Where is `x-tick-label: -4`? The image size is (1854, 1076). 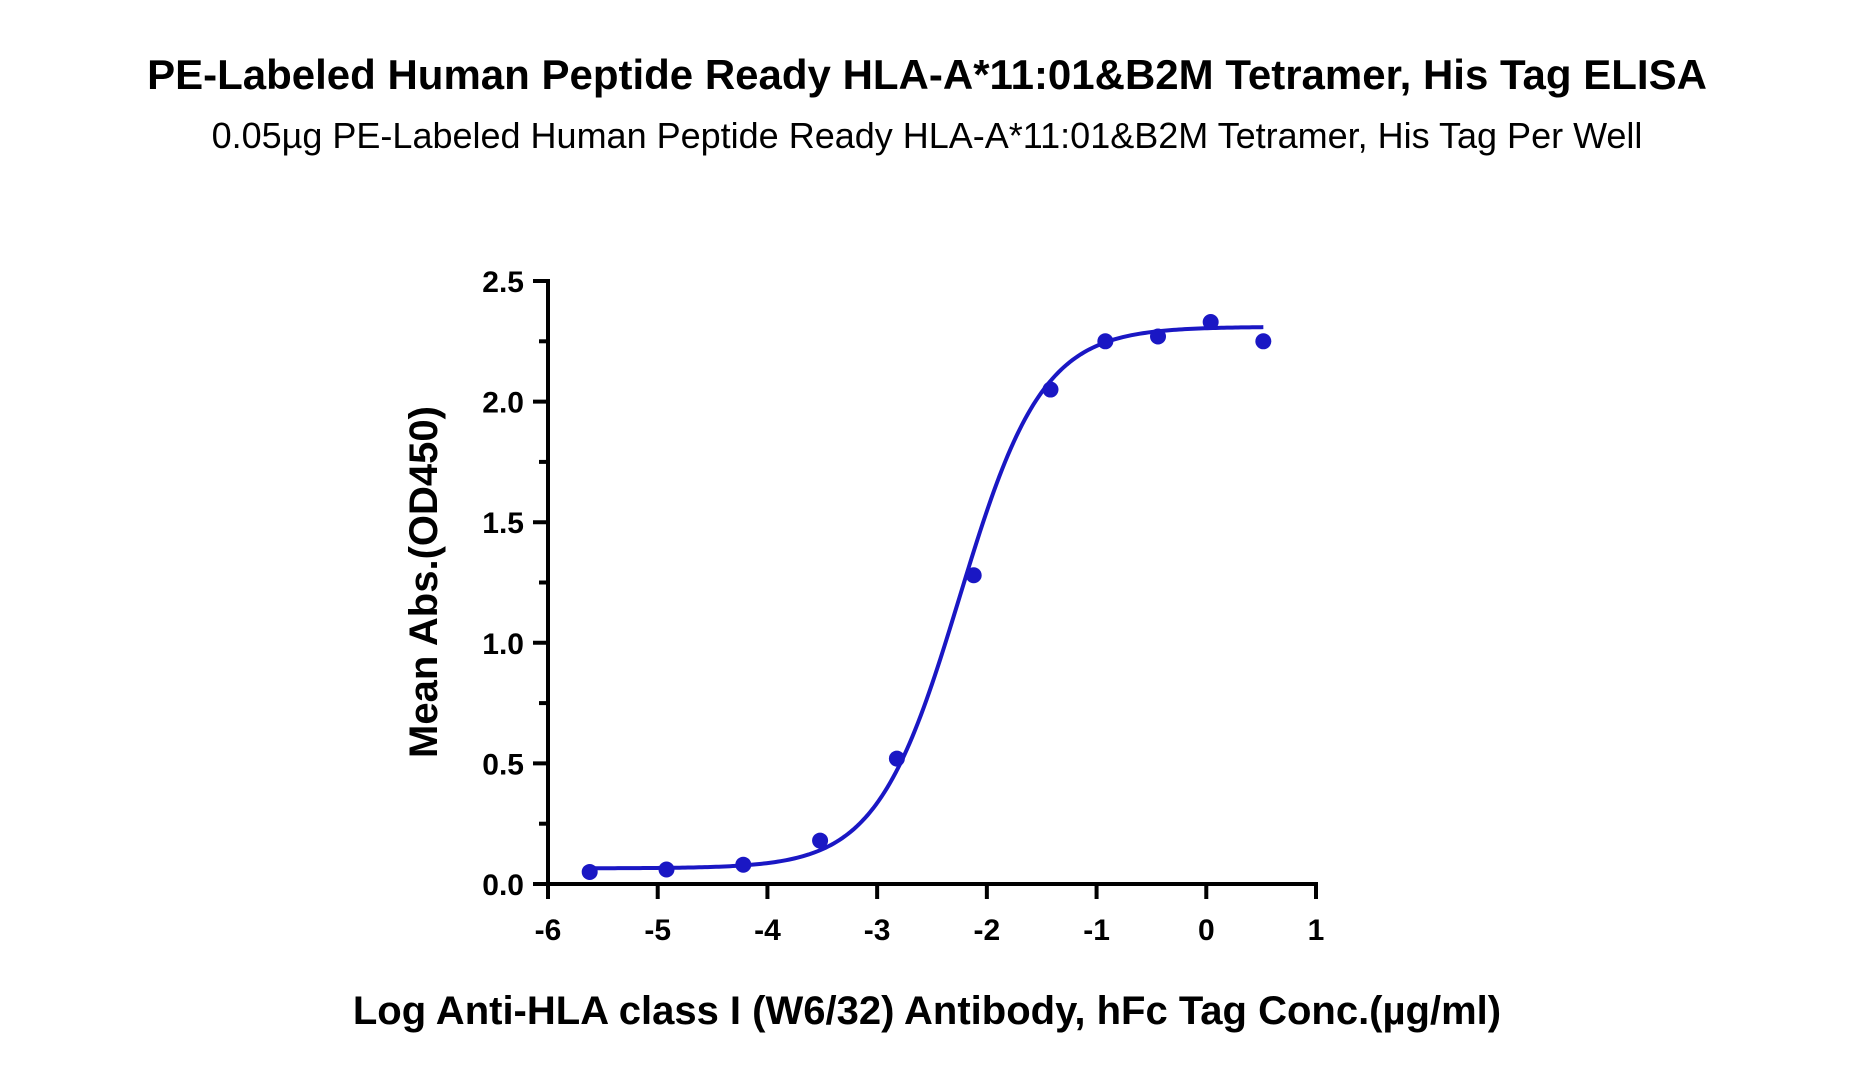 x-tick-label: -4 is located at coordinates (767, 930).